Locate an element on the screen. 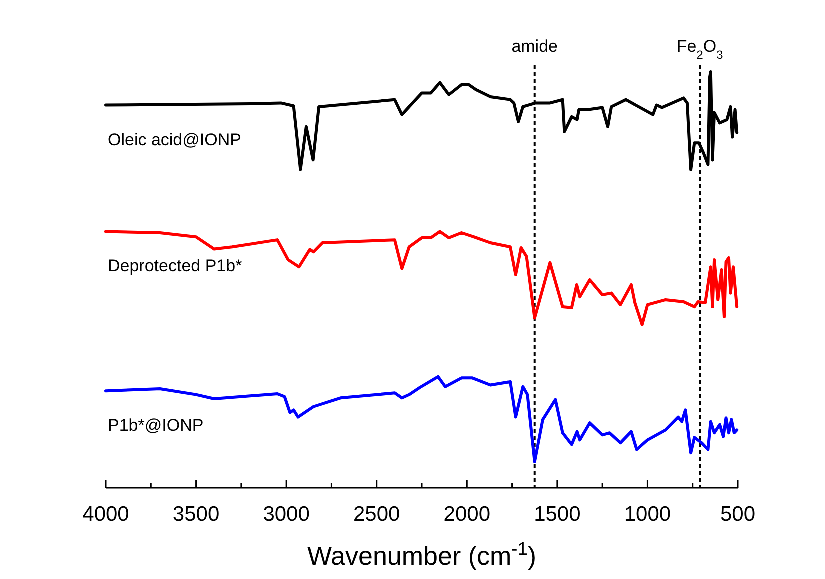 This screenshot has height=579, width=825. x-tick-label: 2000 is located at coordinates (467, 514).